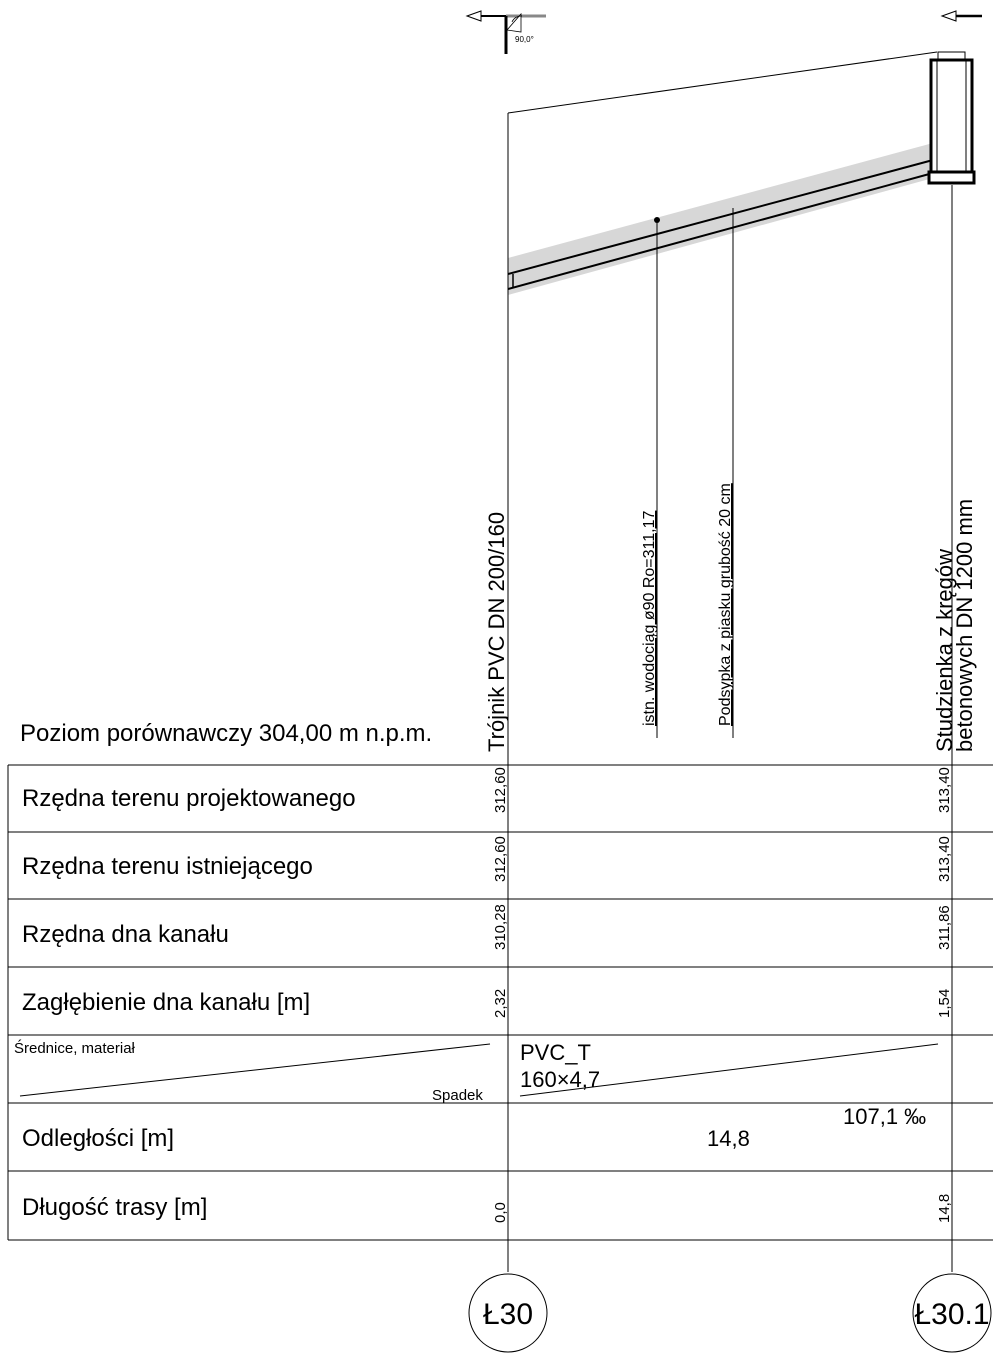 The image size is (993, 1354). Describe the element at coordinates (555, 1052) in the screenshot. I see `pipe-material: PVC_T` at that location.